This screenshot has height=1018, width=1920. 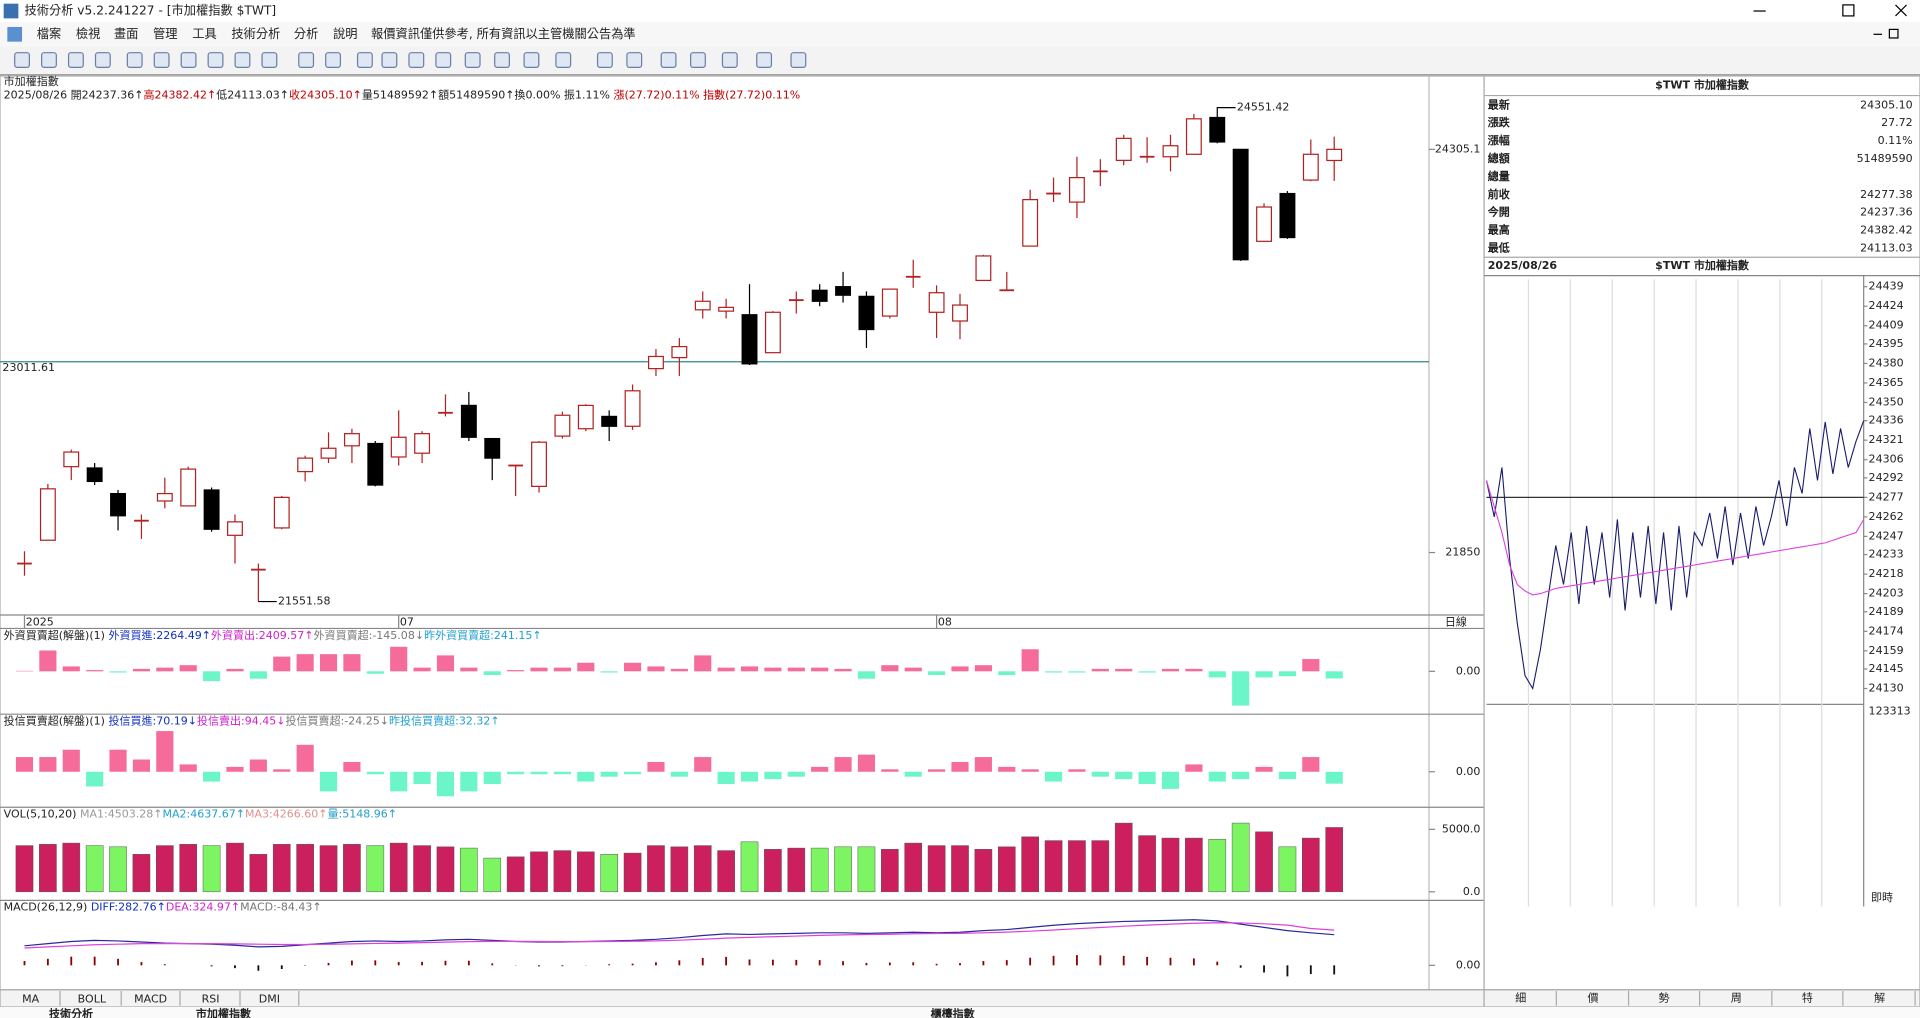 I want to click on indicator-tab: MACD, so click(x=150, y=999).